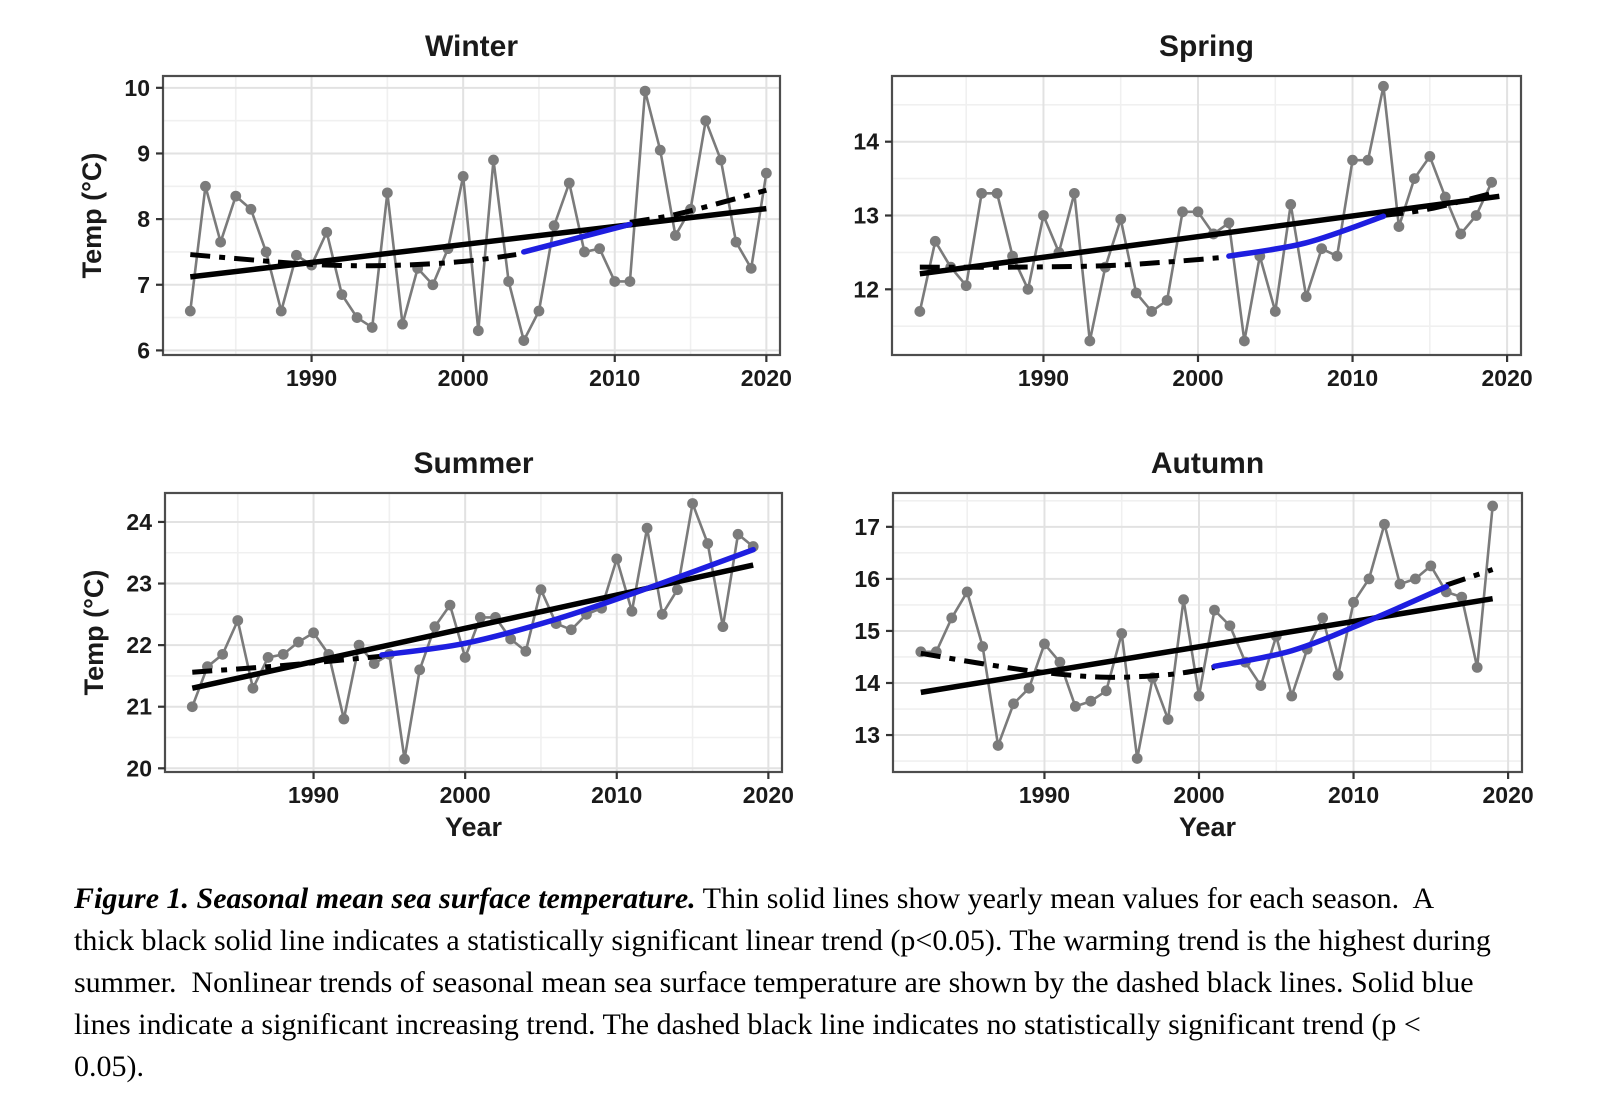  Describe the element at coordinates (139, 707) in the screenshot. I see `y-tick-label: 21` at that location.